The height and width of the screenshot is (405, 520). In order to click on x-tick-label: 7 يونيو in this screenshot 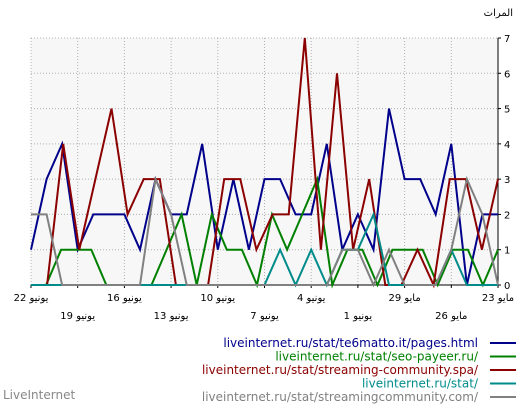, I will do `click(264, 316)`.